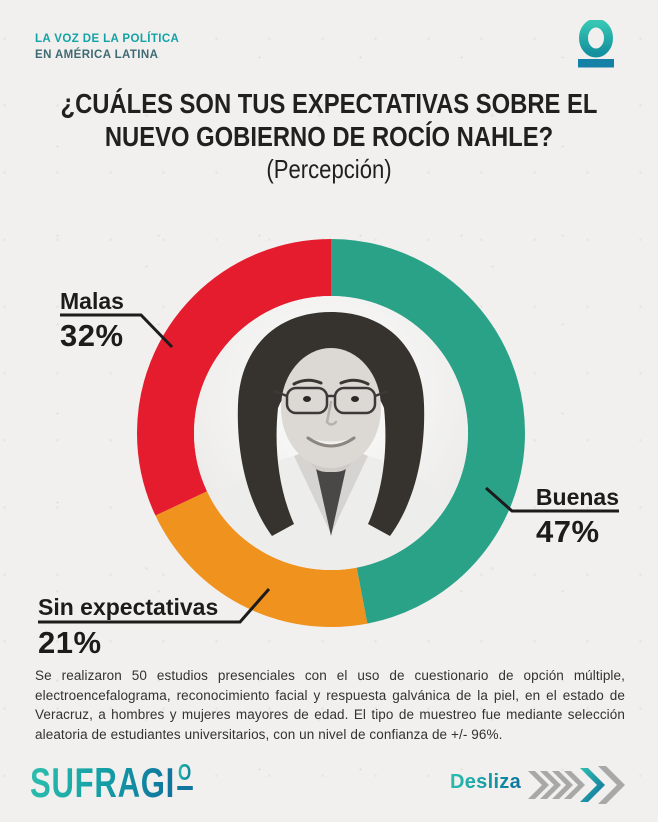 Image resolution: width=658 pixels, height=822 pixels. I want to click on leader-line-sin-expectativas, so click(154, 606).